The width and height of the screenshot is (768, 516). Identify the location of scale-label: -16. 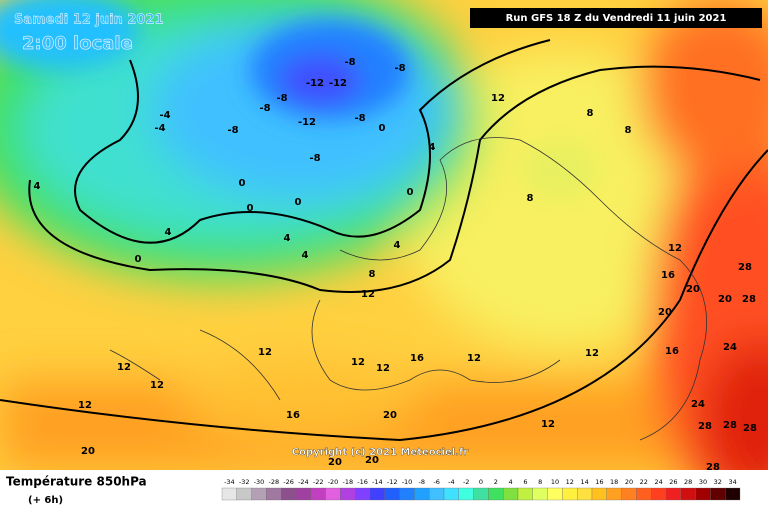
(362, 482).